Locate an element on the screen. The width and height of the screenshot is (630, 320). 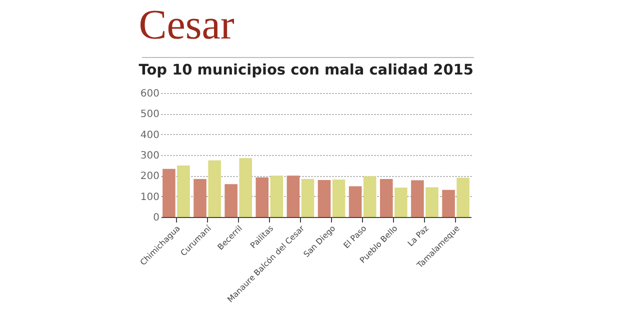
y-tick-label: 500 is located at coordinates (150, 114).